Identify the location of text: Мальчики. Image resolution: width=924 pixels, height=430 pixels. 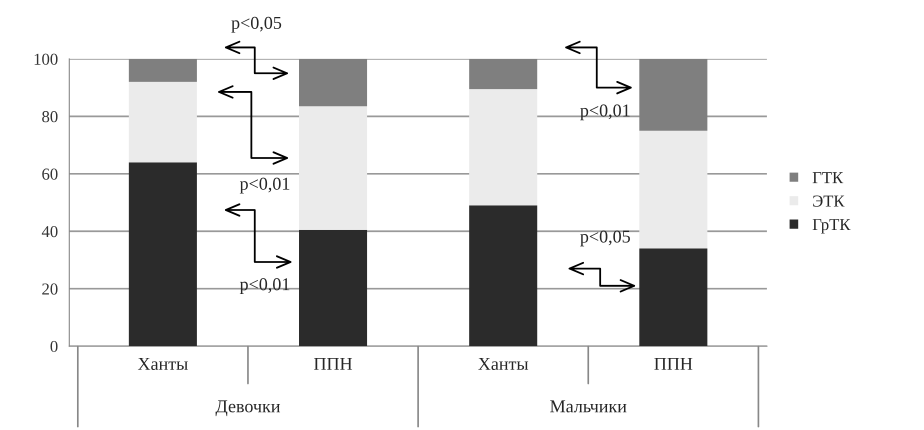
(588, 406).